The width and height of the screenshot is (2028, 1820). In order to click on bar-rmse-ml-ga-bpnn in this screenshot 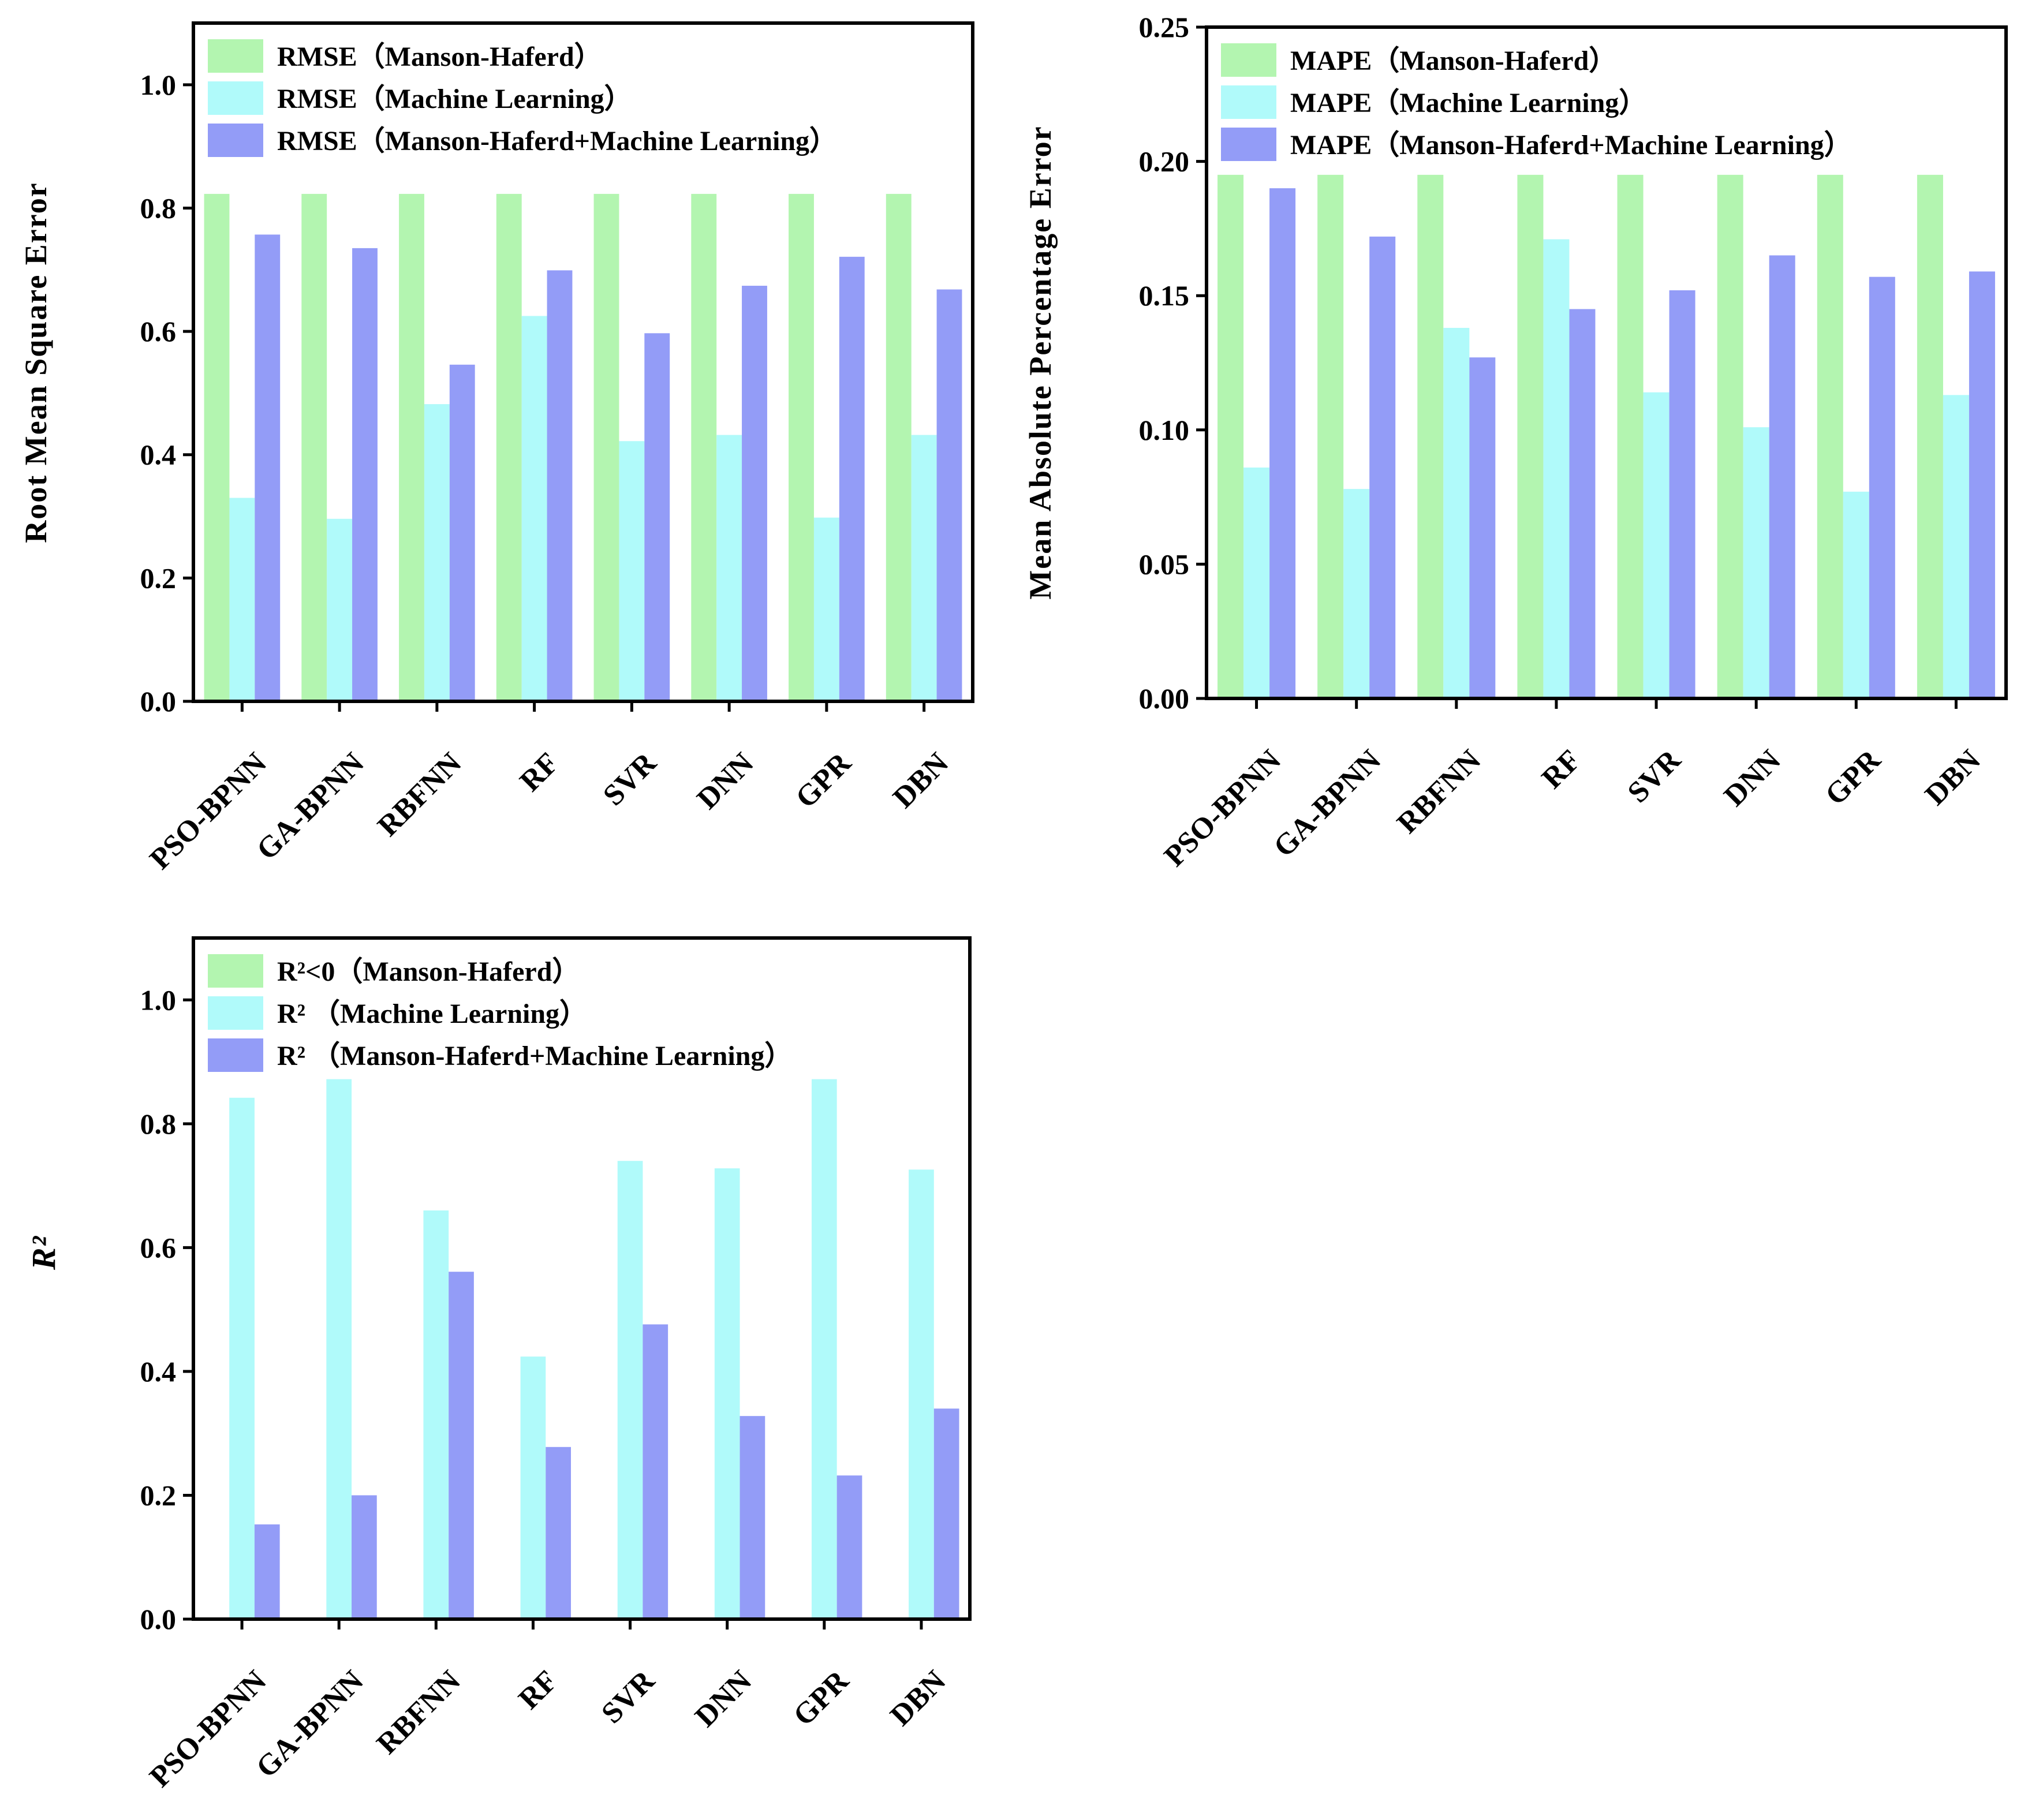, I will do `click(340, 609)`.